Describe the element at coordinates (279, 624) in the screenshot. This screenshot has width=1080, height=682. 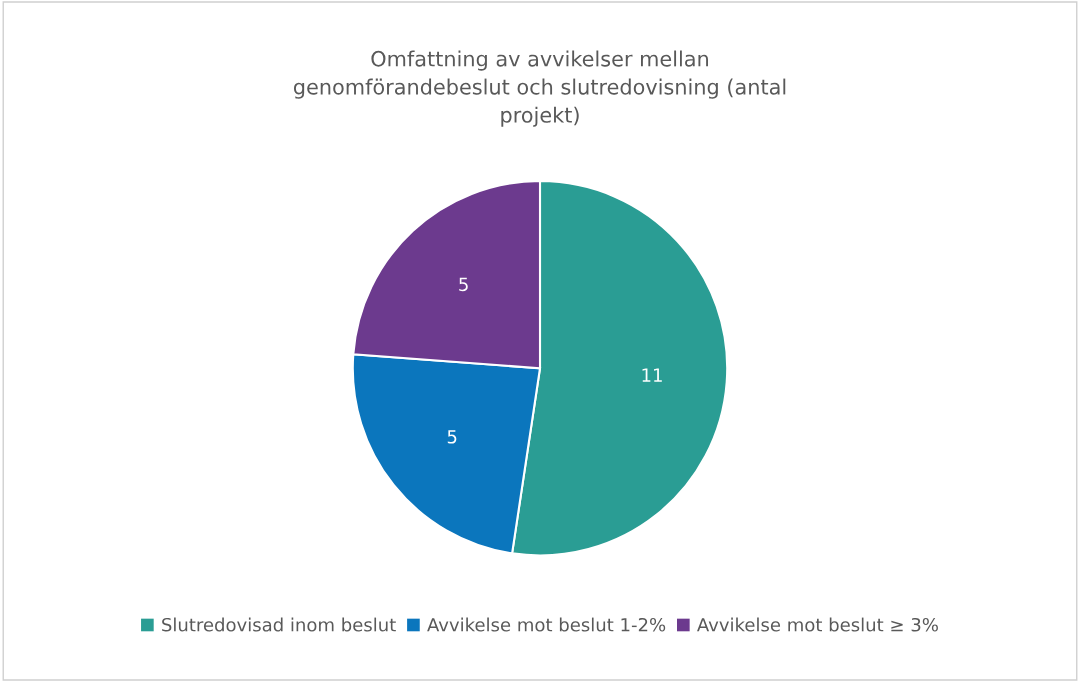
I see `legend-label: Slutredovisad inom beslut` at that location.